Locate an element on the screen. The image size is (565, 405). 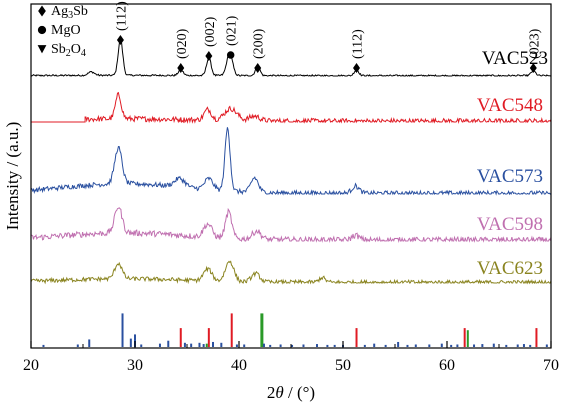
legend-label: Ag3Sb is located at coordinates (69, 12).